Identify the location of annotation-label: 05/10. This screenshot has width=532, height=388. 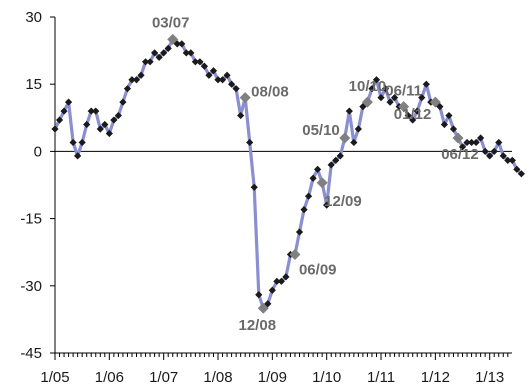
(321, 130).